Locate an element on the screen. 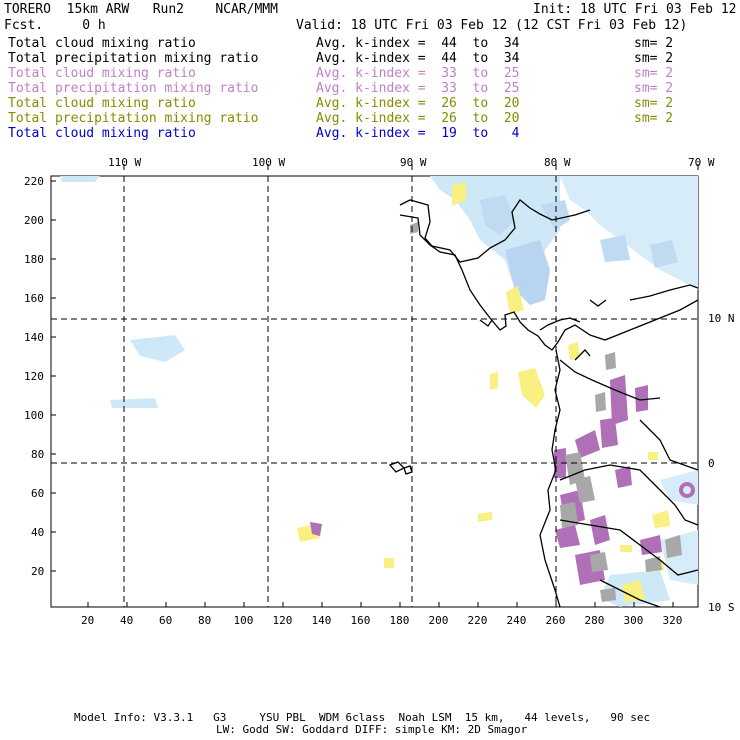 The width and height of the screenshot is (740, 740). y-tick-label: 140 is located at coordinates (34, 337).